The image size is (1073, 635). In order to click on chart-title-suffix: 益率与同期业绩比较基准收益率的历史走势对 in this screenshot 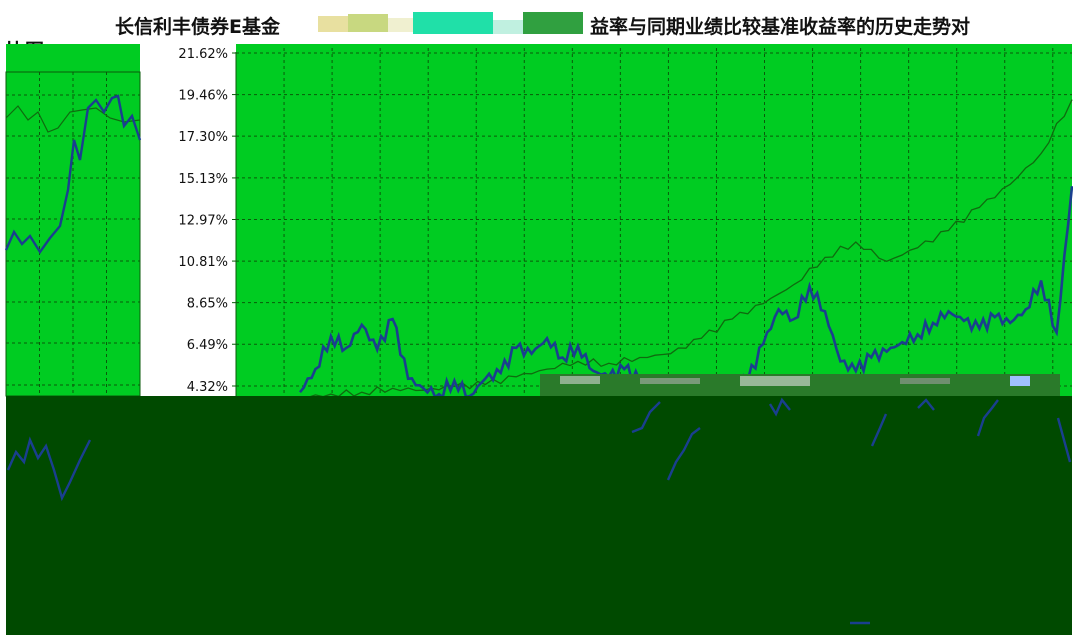, I will do `click(780, 27)`.